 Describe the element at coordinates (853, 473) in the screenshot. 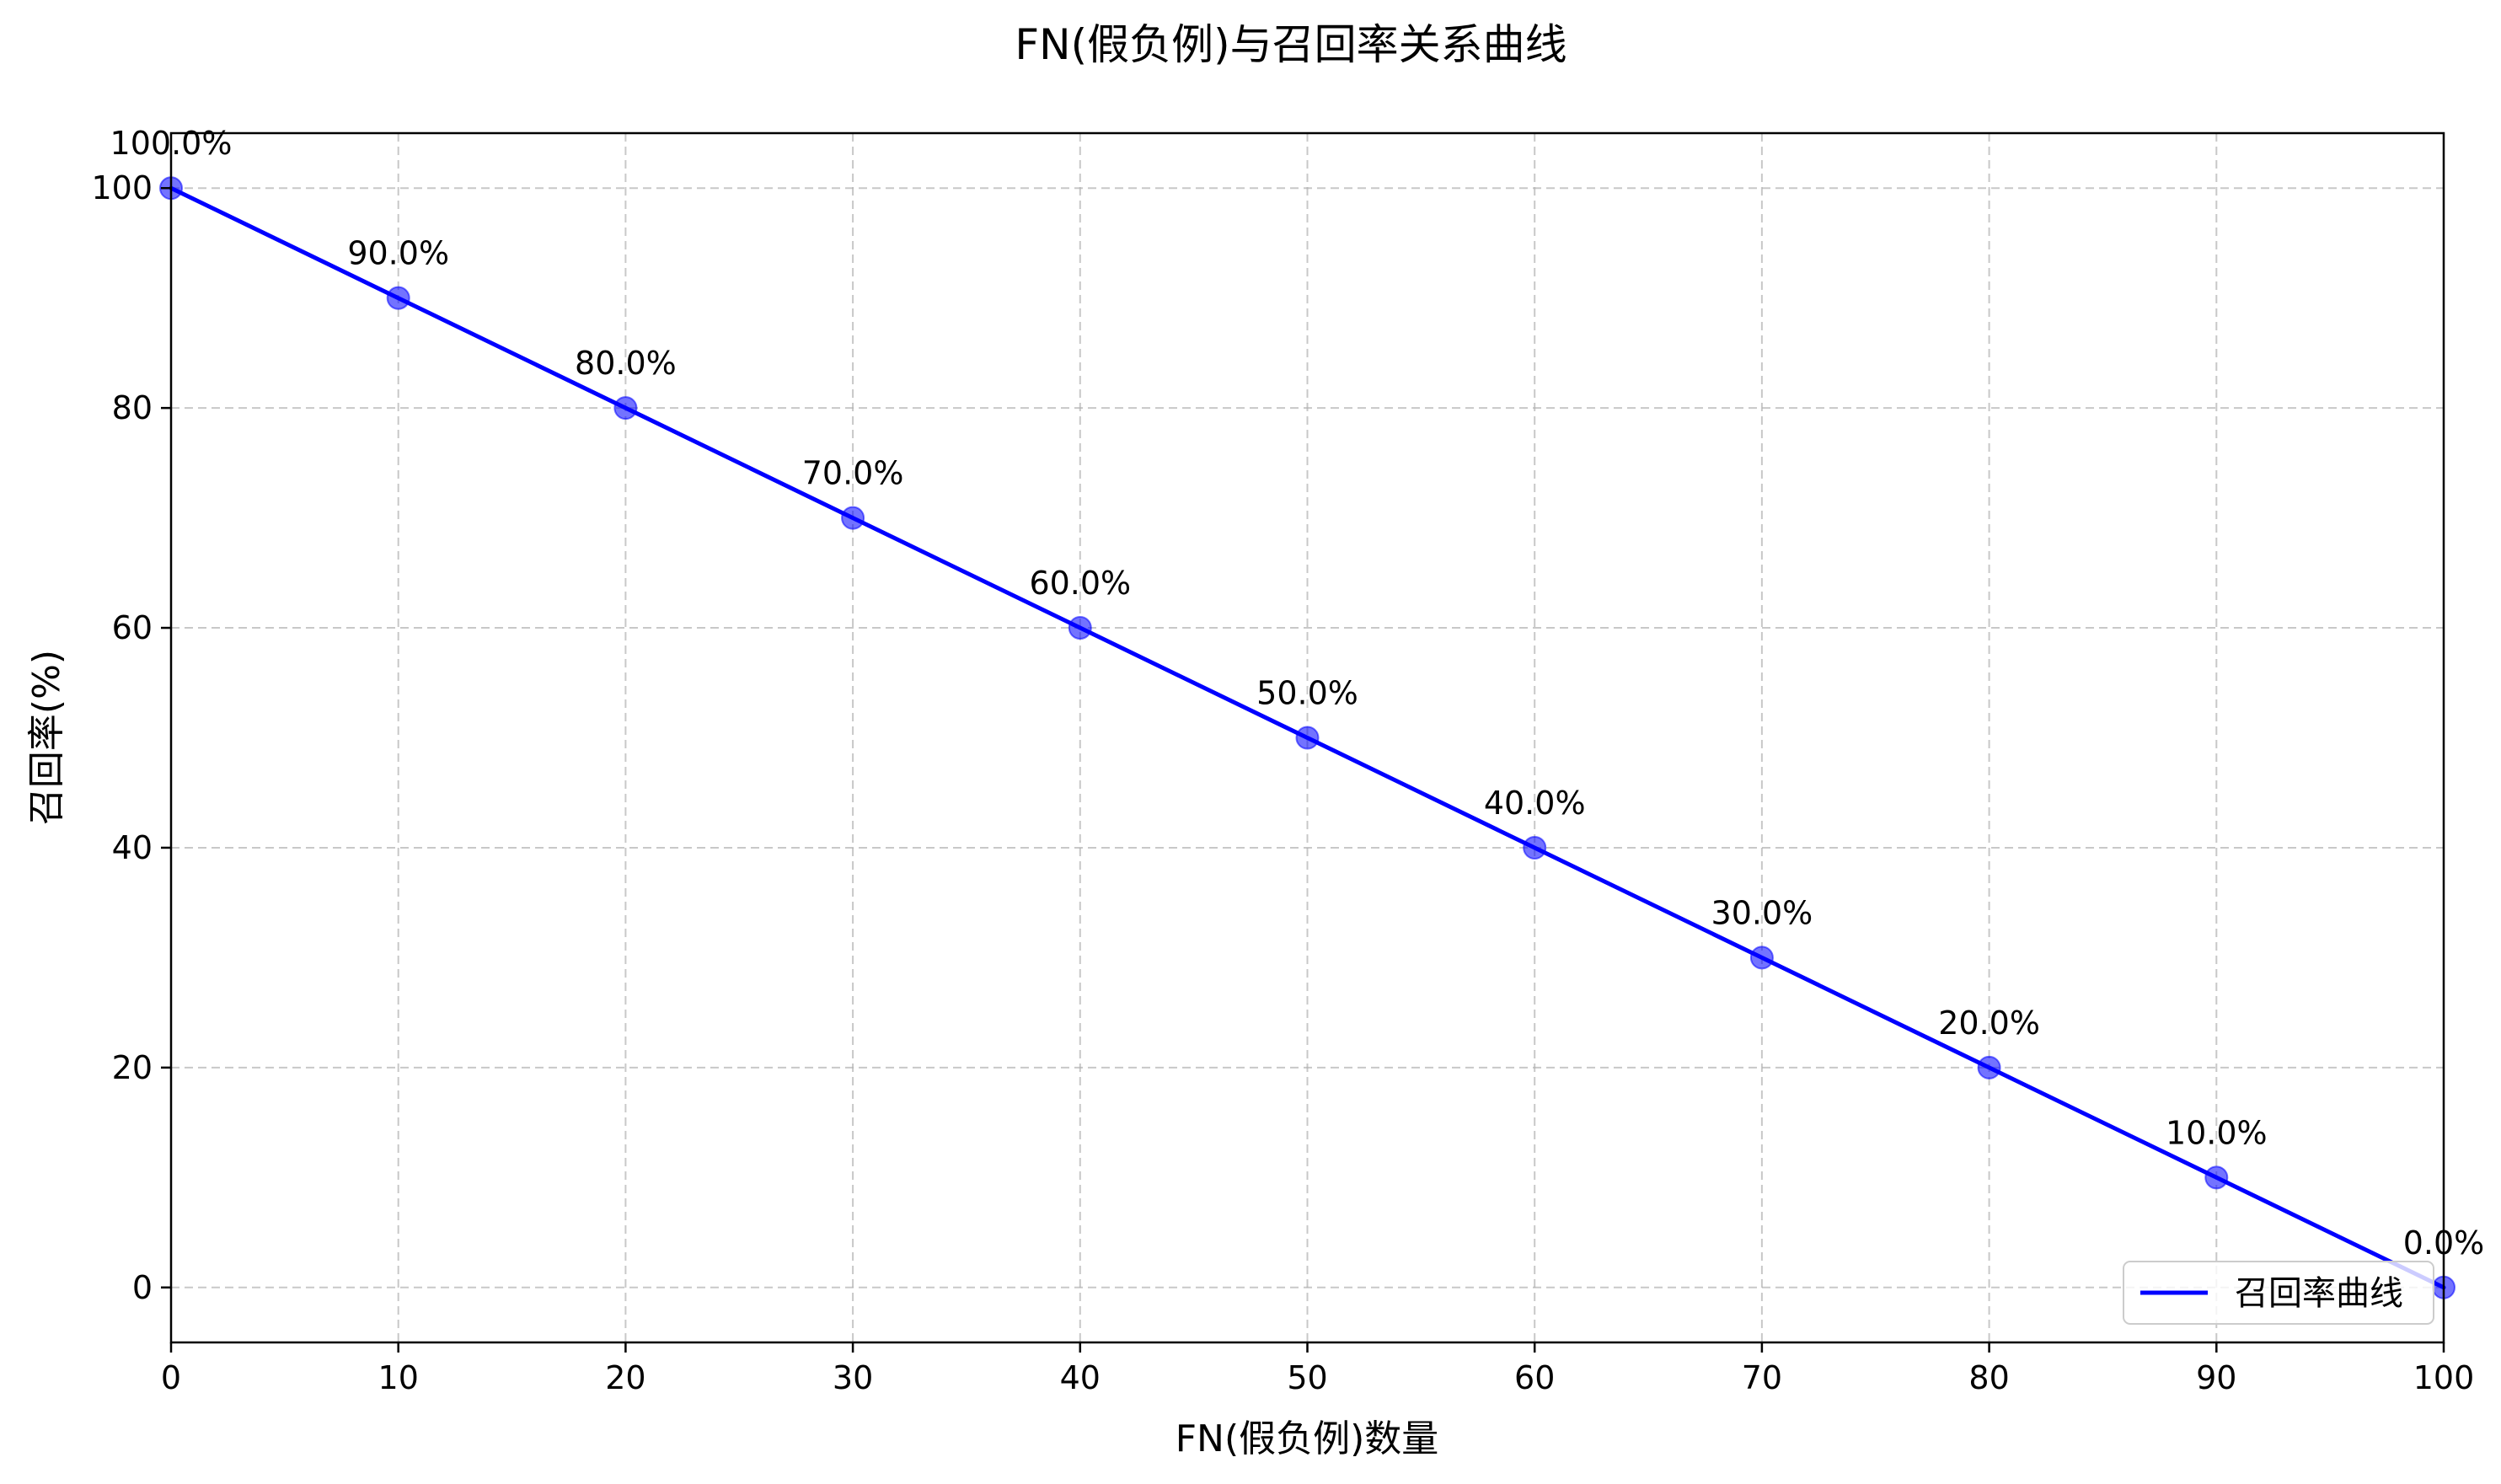

I see `data-label: 70.0%` at that location.